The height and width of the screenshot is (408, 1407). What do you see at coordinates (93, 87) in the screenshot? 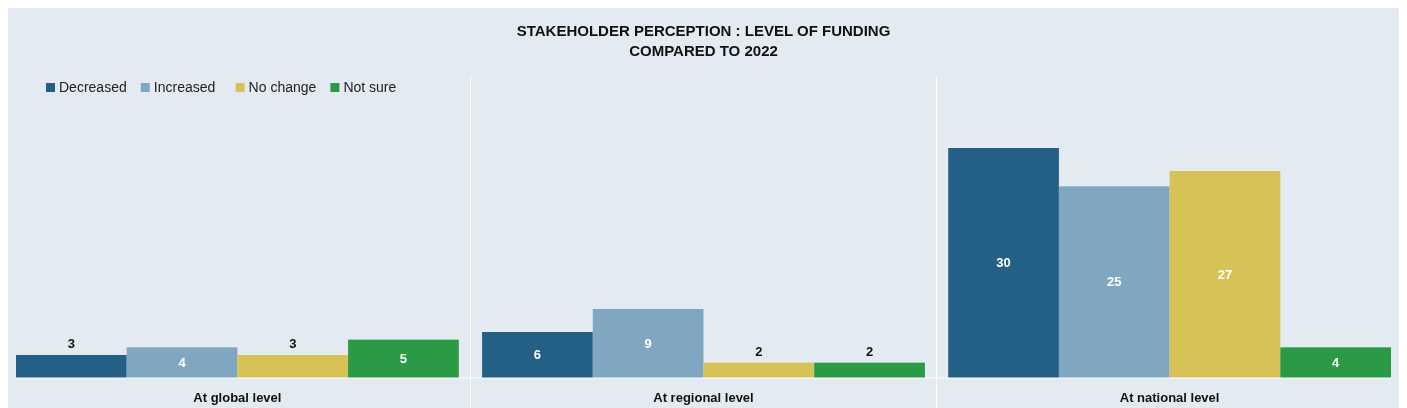
I see `legend-label: Decreased` at bounding box center [93, 87].